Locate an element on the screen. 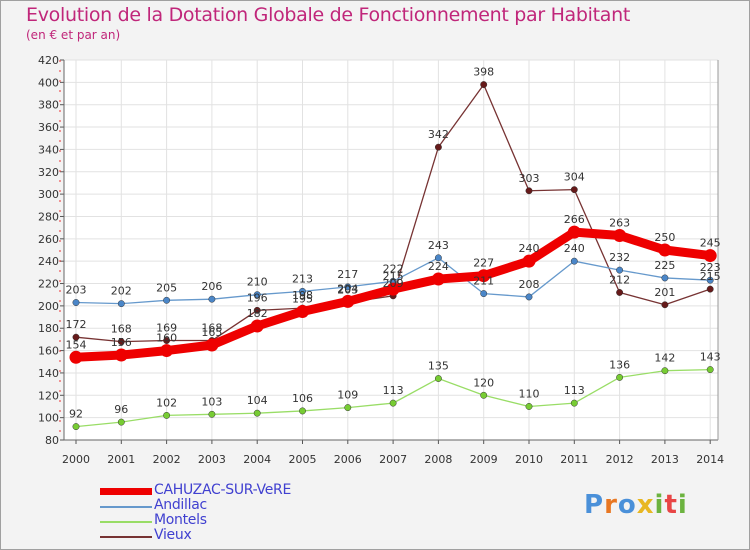 The width and height of the screenshot is (750, 550). data-label: 202 is located at coordinates (121, 291).